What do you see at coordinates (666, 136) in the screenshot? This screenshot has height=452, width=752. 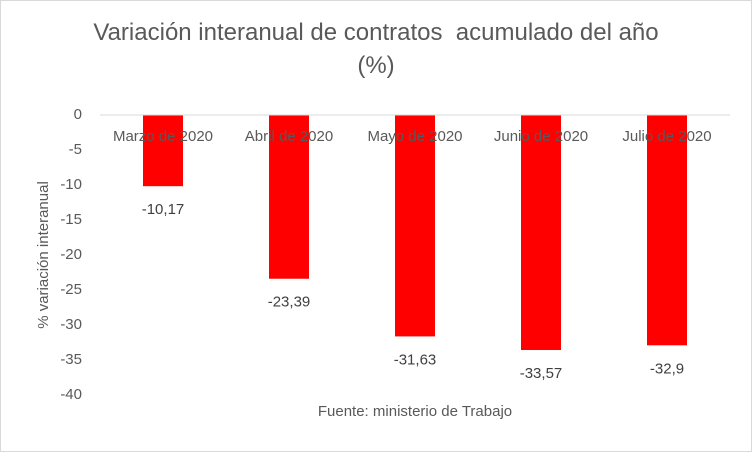 I see `x-tick-label: Julio de 2020` at bounding box center [666, 136].